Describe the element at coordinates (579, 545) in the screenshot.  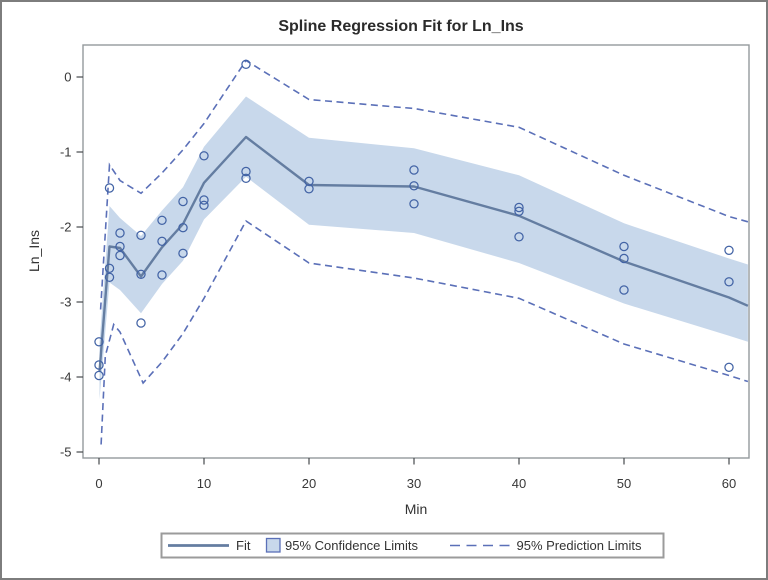
I see `legend-pl-label: 95% Prediction Limits` at that location.